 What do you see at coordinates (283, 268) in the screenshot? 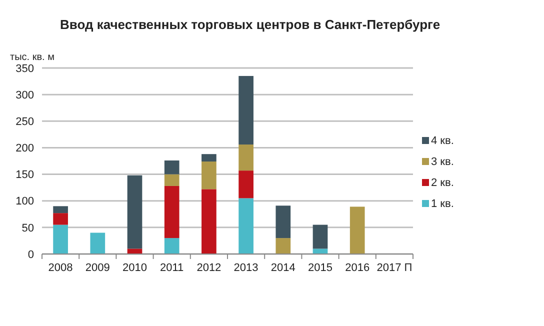
I see `x-tick-label: 2014` at bounding box center [283, 268].